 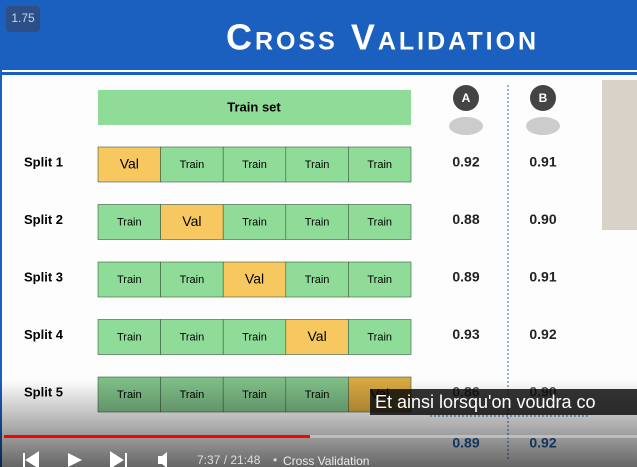 I want to click on split-label: Split 4, so click(x=44, y=334).